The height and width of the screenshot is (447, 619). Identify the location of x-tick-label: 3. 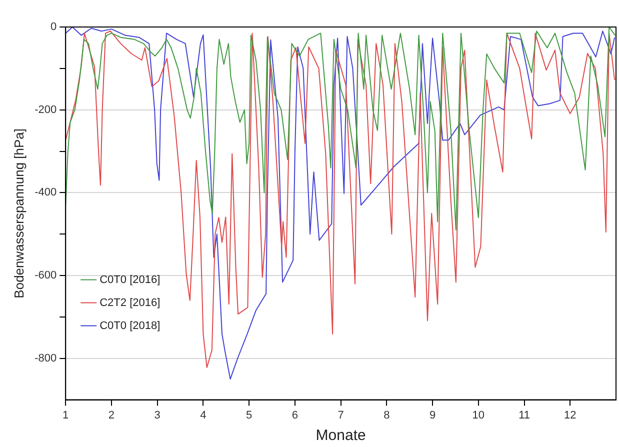
(157, 415).